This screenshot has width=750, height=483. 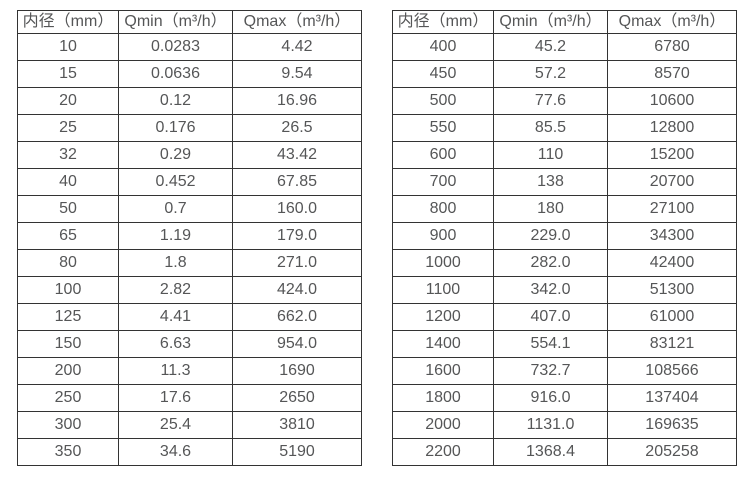 What do you see at coordinates (175, 74) in the screenshot?
I see `table-cell: 0.0636` at bounding box center [175, 74].